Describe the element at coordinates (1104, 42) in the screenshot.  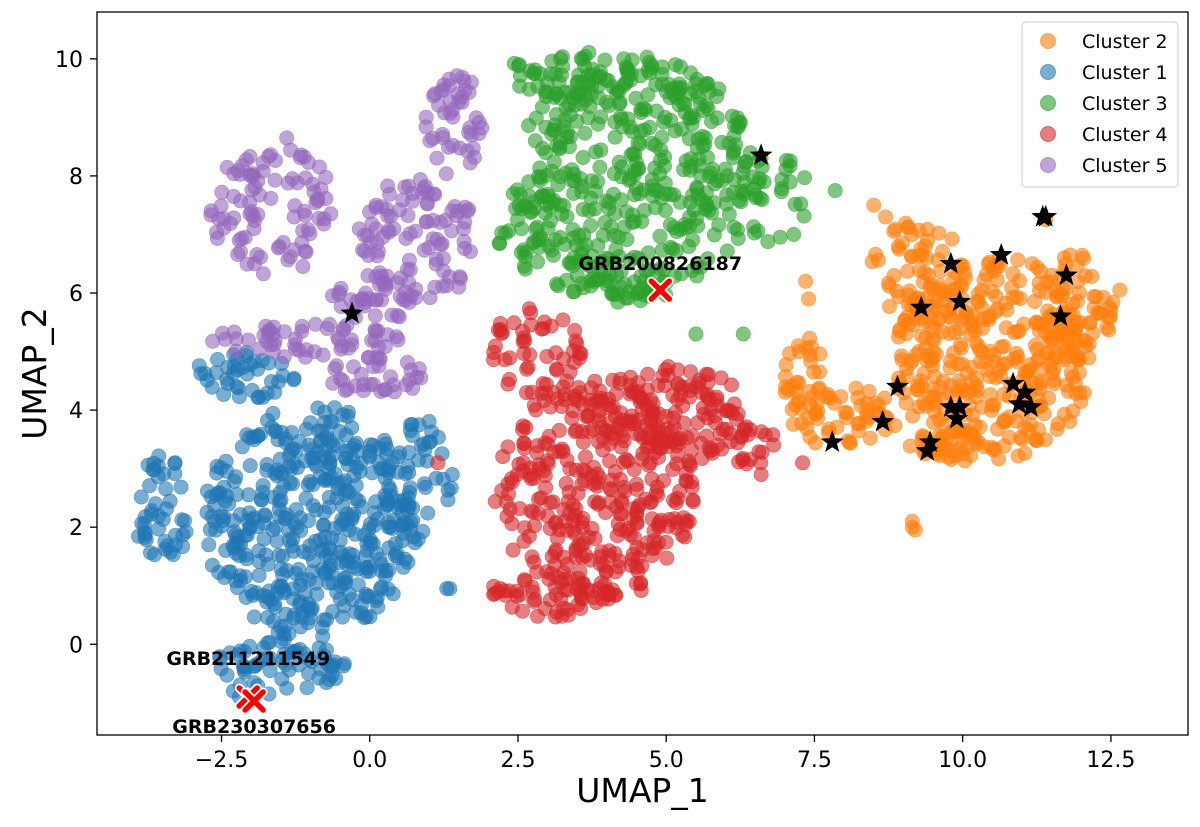
I see `legend-item: Cluster 2` at that location.